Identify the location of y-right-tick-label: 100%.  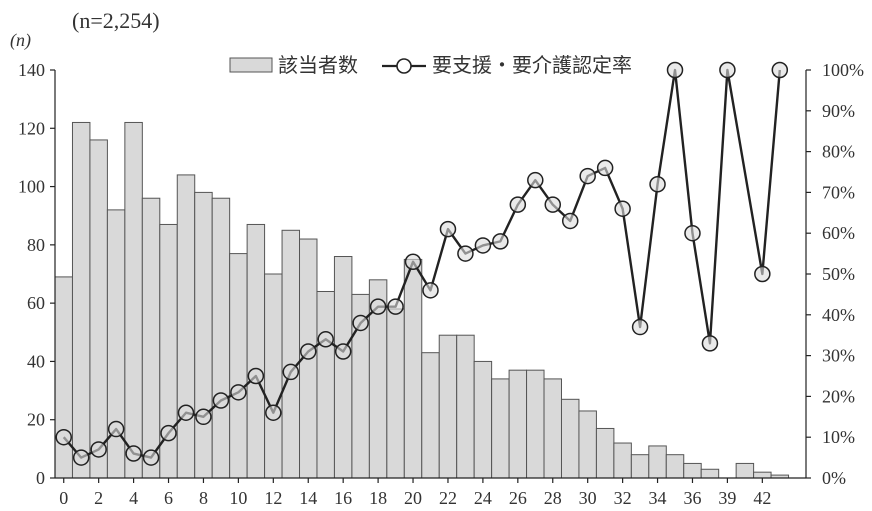
(843, 70).